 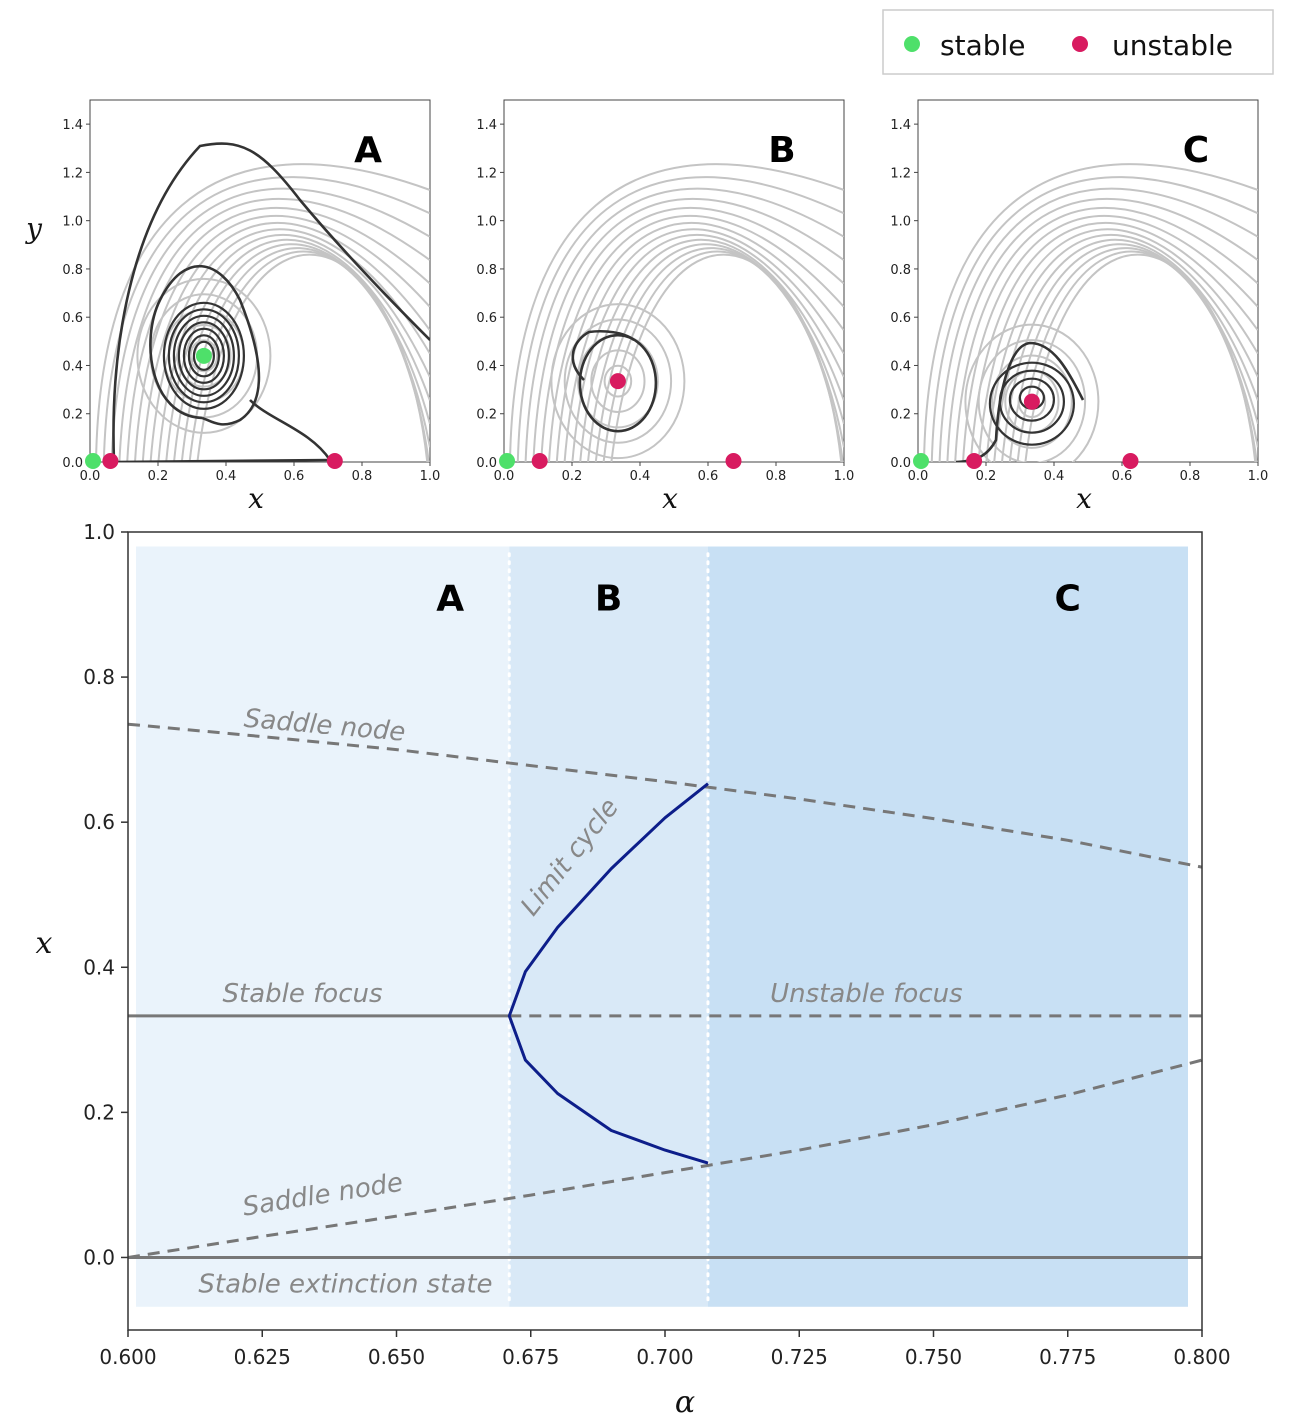 What do you see at coordinates (781, 150) in the screenshot?
I see `panel-letter: B` at bounding box center [781, 150].